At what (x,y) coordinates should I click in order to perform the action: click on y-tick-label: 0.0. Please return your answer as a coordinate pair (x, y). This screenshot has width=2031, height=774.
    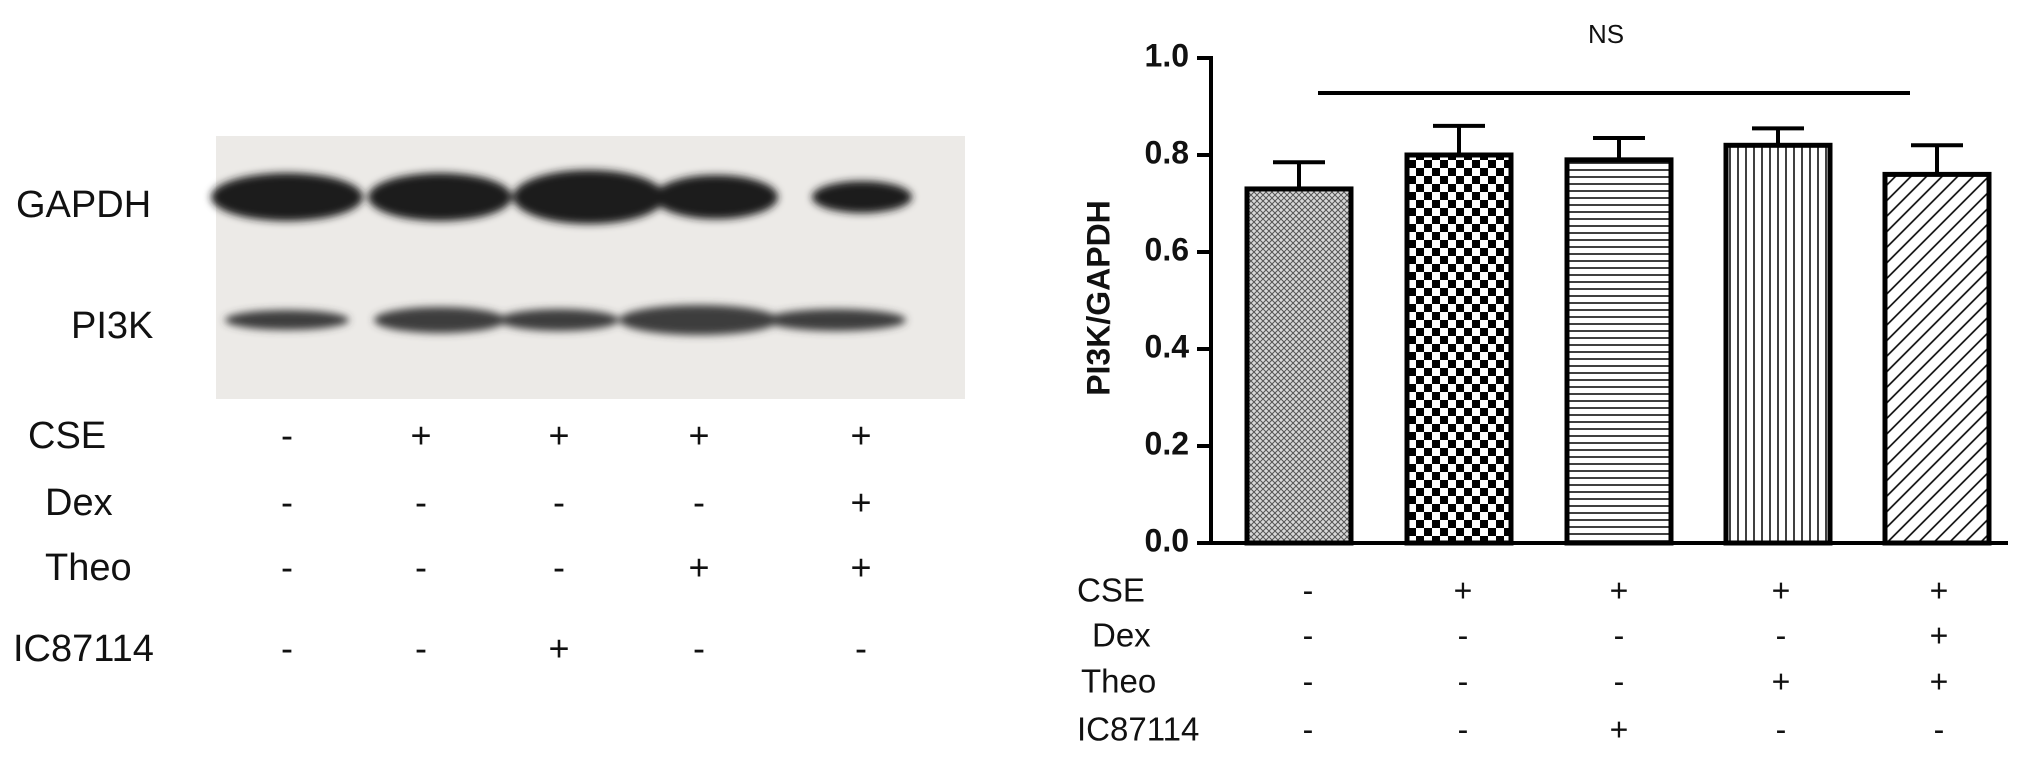
    Looking at the image, I should click on (1167, 540).